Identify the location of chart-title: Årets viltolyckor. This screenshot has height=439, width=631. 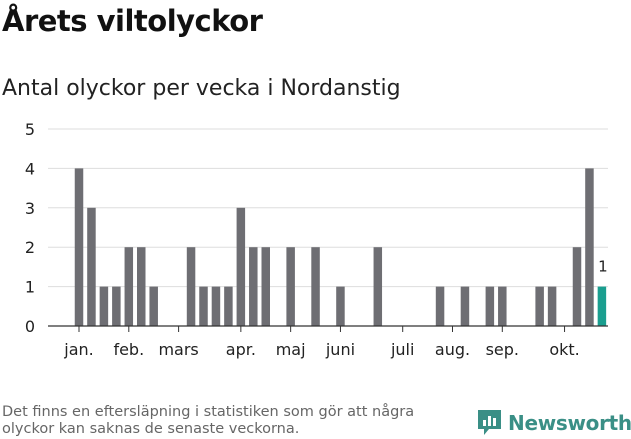
(132, 21).